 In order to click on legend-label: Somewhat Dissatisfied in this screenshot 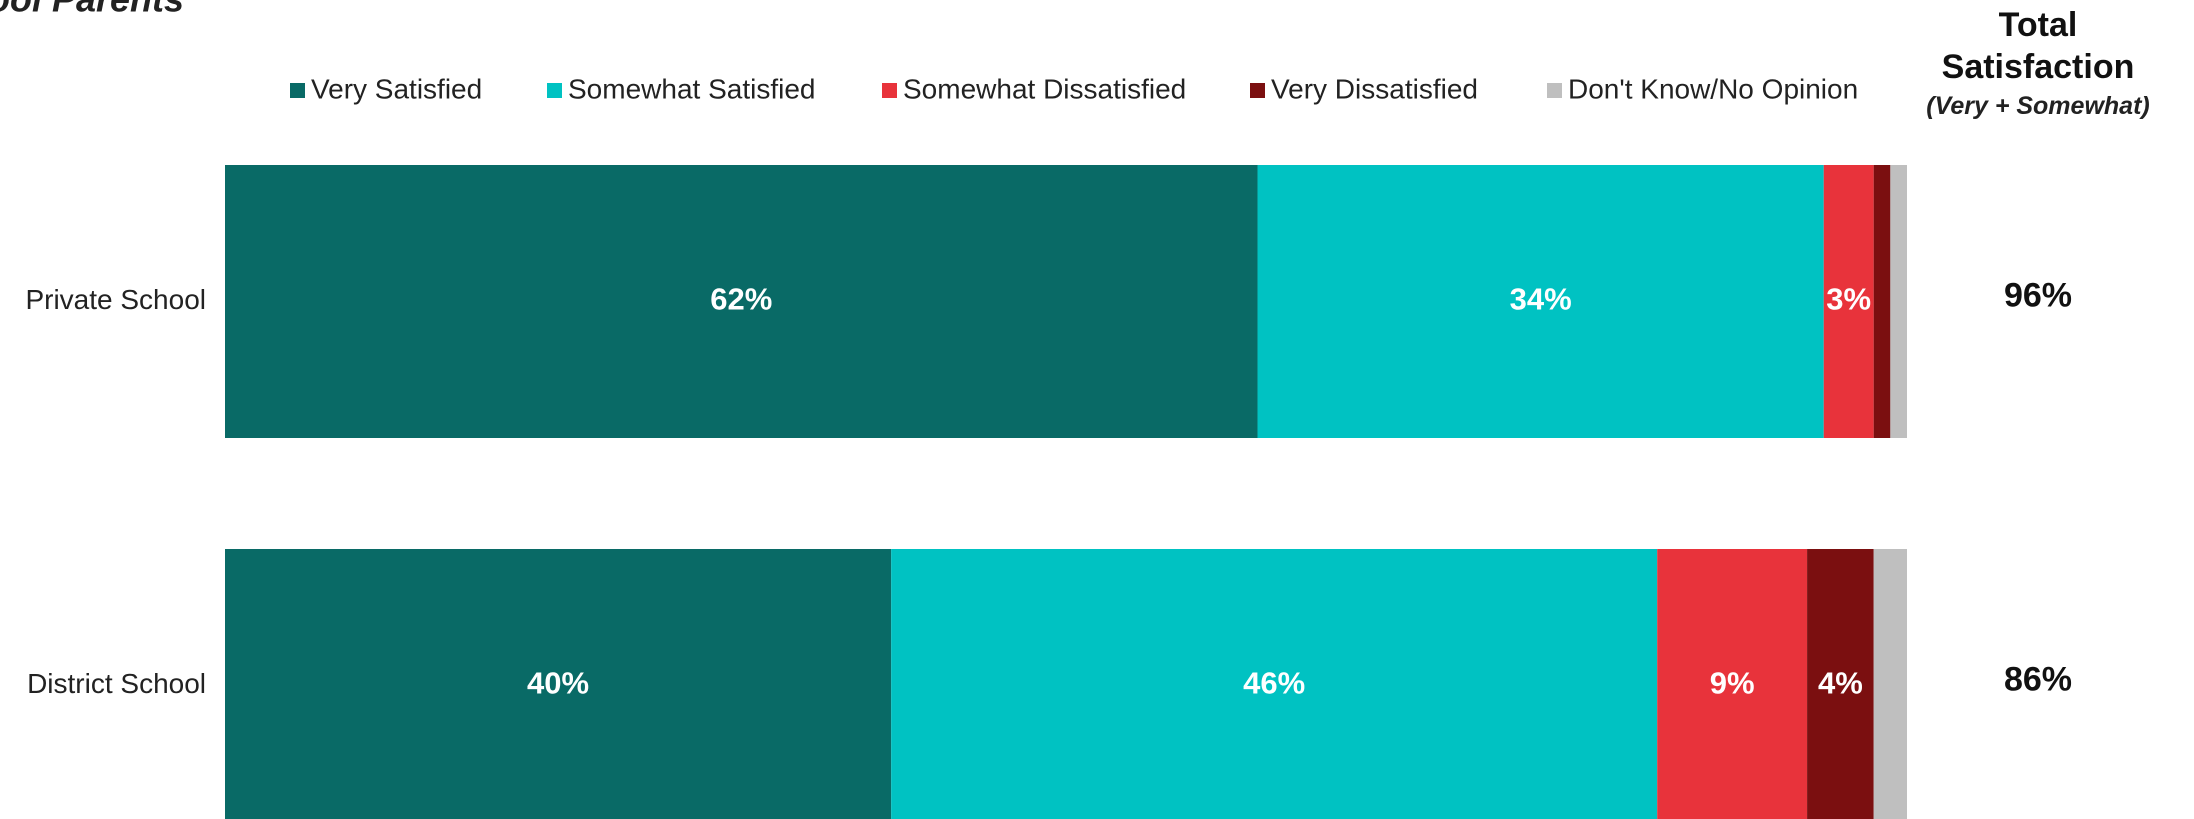, I will do `click(1044, 88)`.